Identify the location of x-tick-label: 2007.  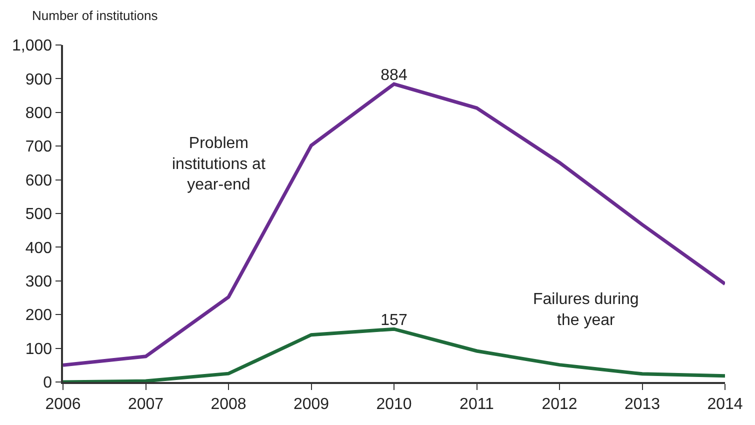
(146, 404).